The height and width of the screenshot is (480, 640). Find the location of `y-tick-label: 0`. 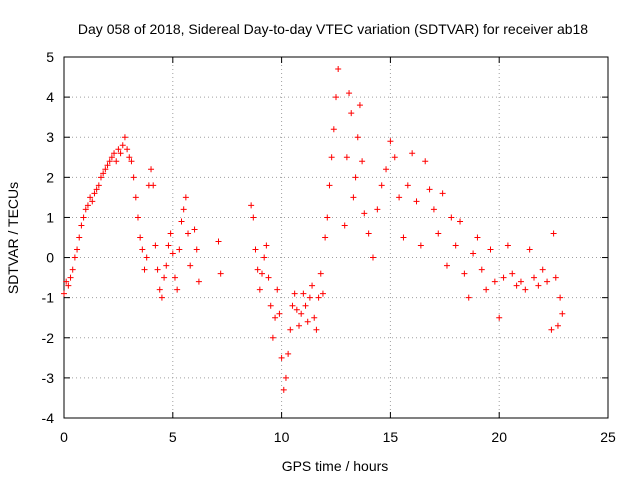

y-tick-label: 0 is located at coordinates (50, 258).